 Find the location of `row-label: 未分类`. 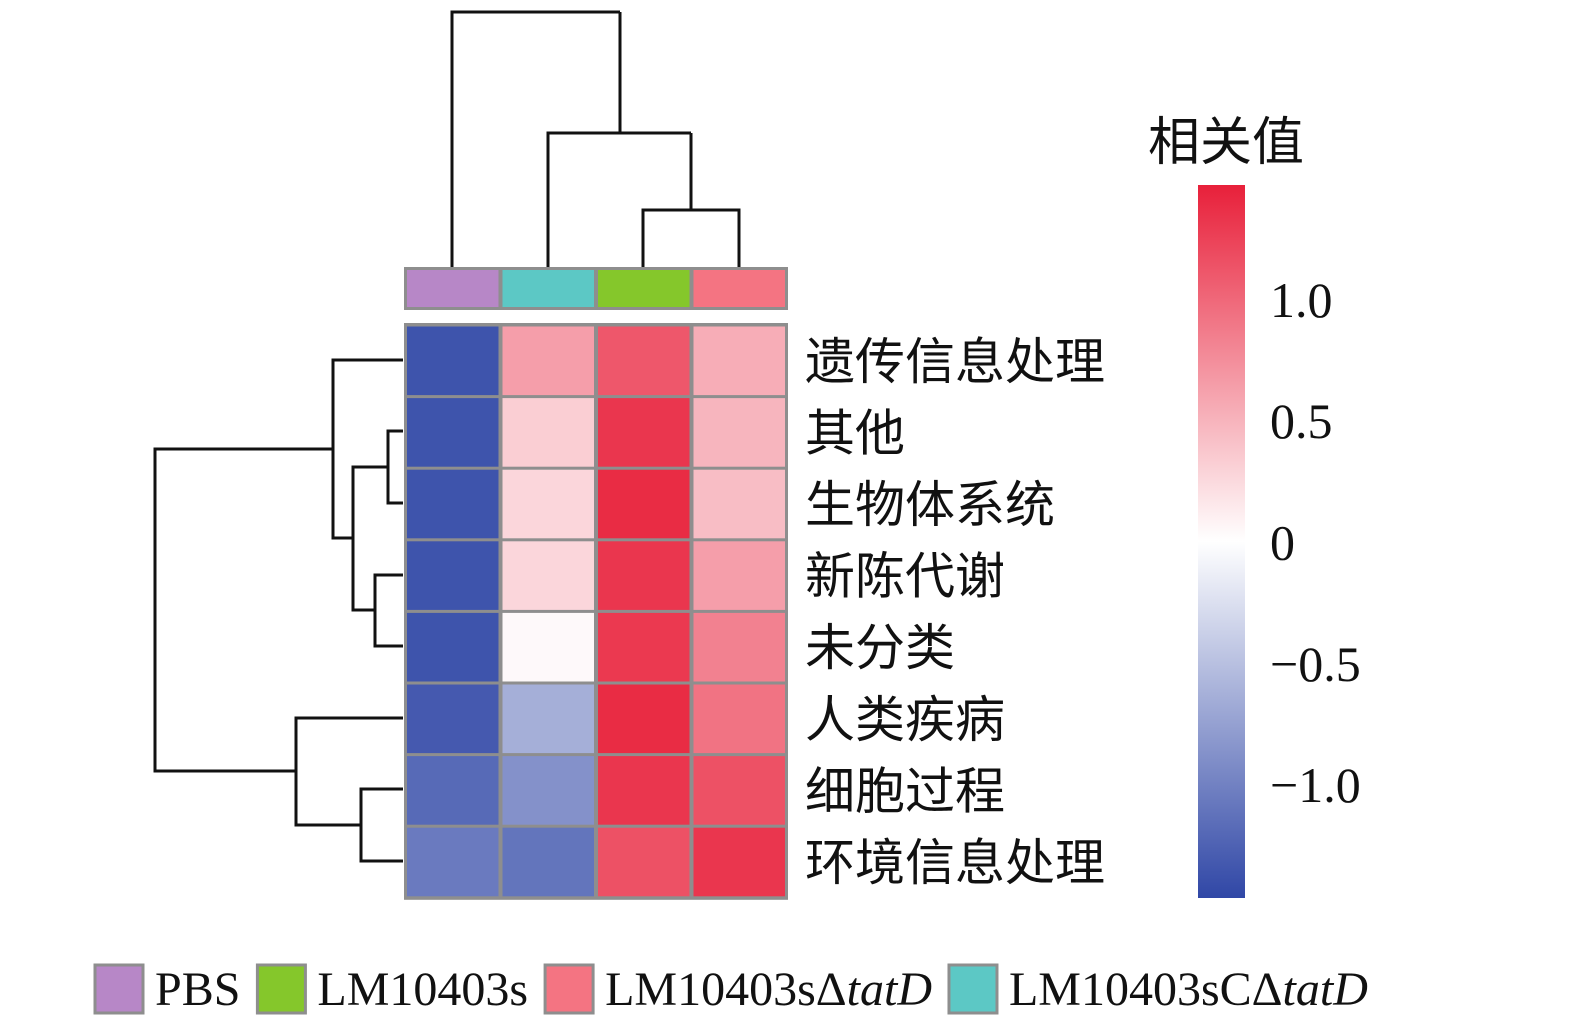

row-label: 未分类 is located at coordinates (880, 648).